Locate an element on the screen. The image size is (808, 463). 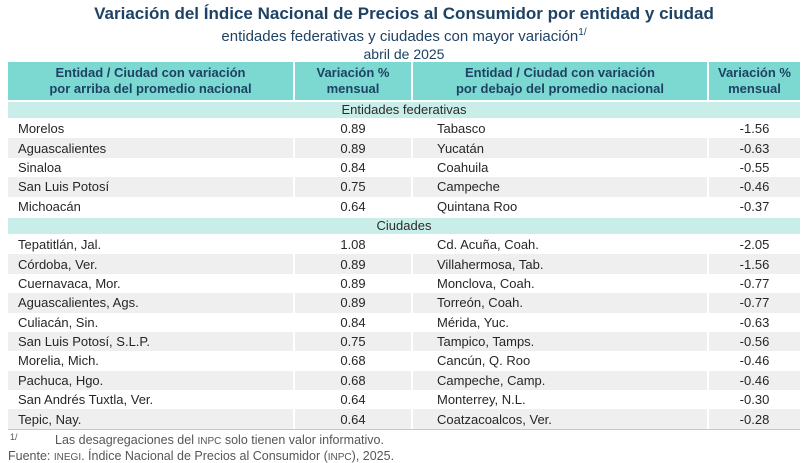
cell-value-right: -0.30 is located at coordinates (754, 400).